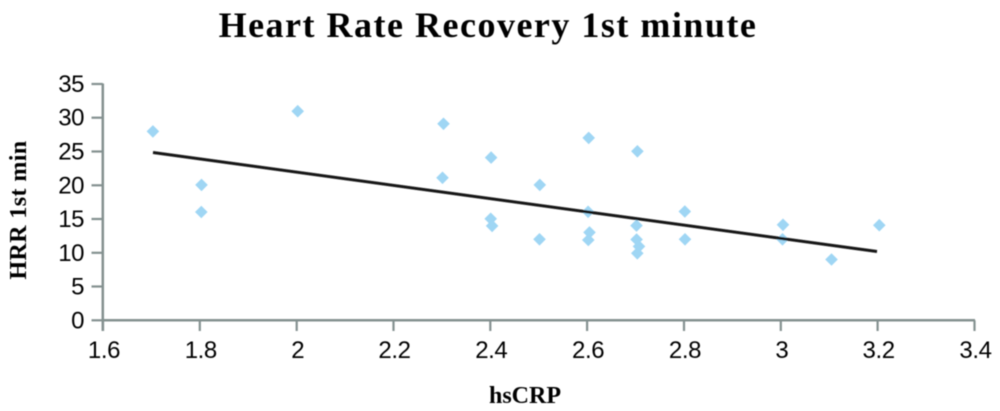  Describe the element at coordinates (879, 350) in the screenshot. I see `svg-text: 3.2` at that location.